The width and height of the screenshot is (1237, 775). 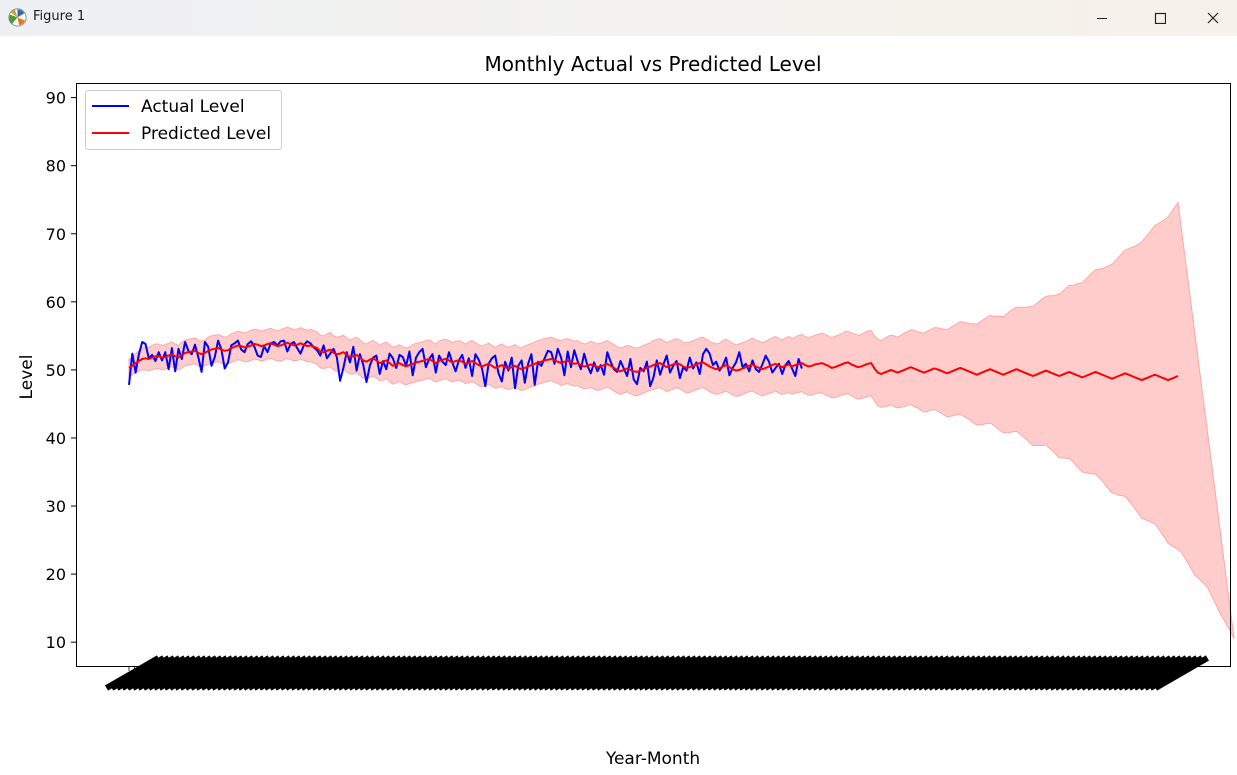 I want to click on window-title: Figure 1, so click(x=59, y=16).